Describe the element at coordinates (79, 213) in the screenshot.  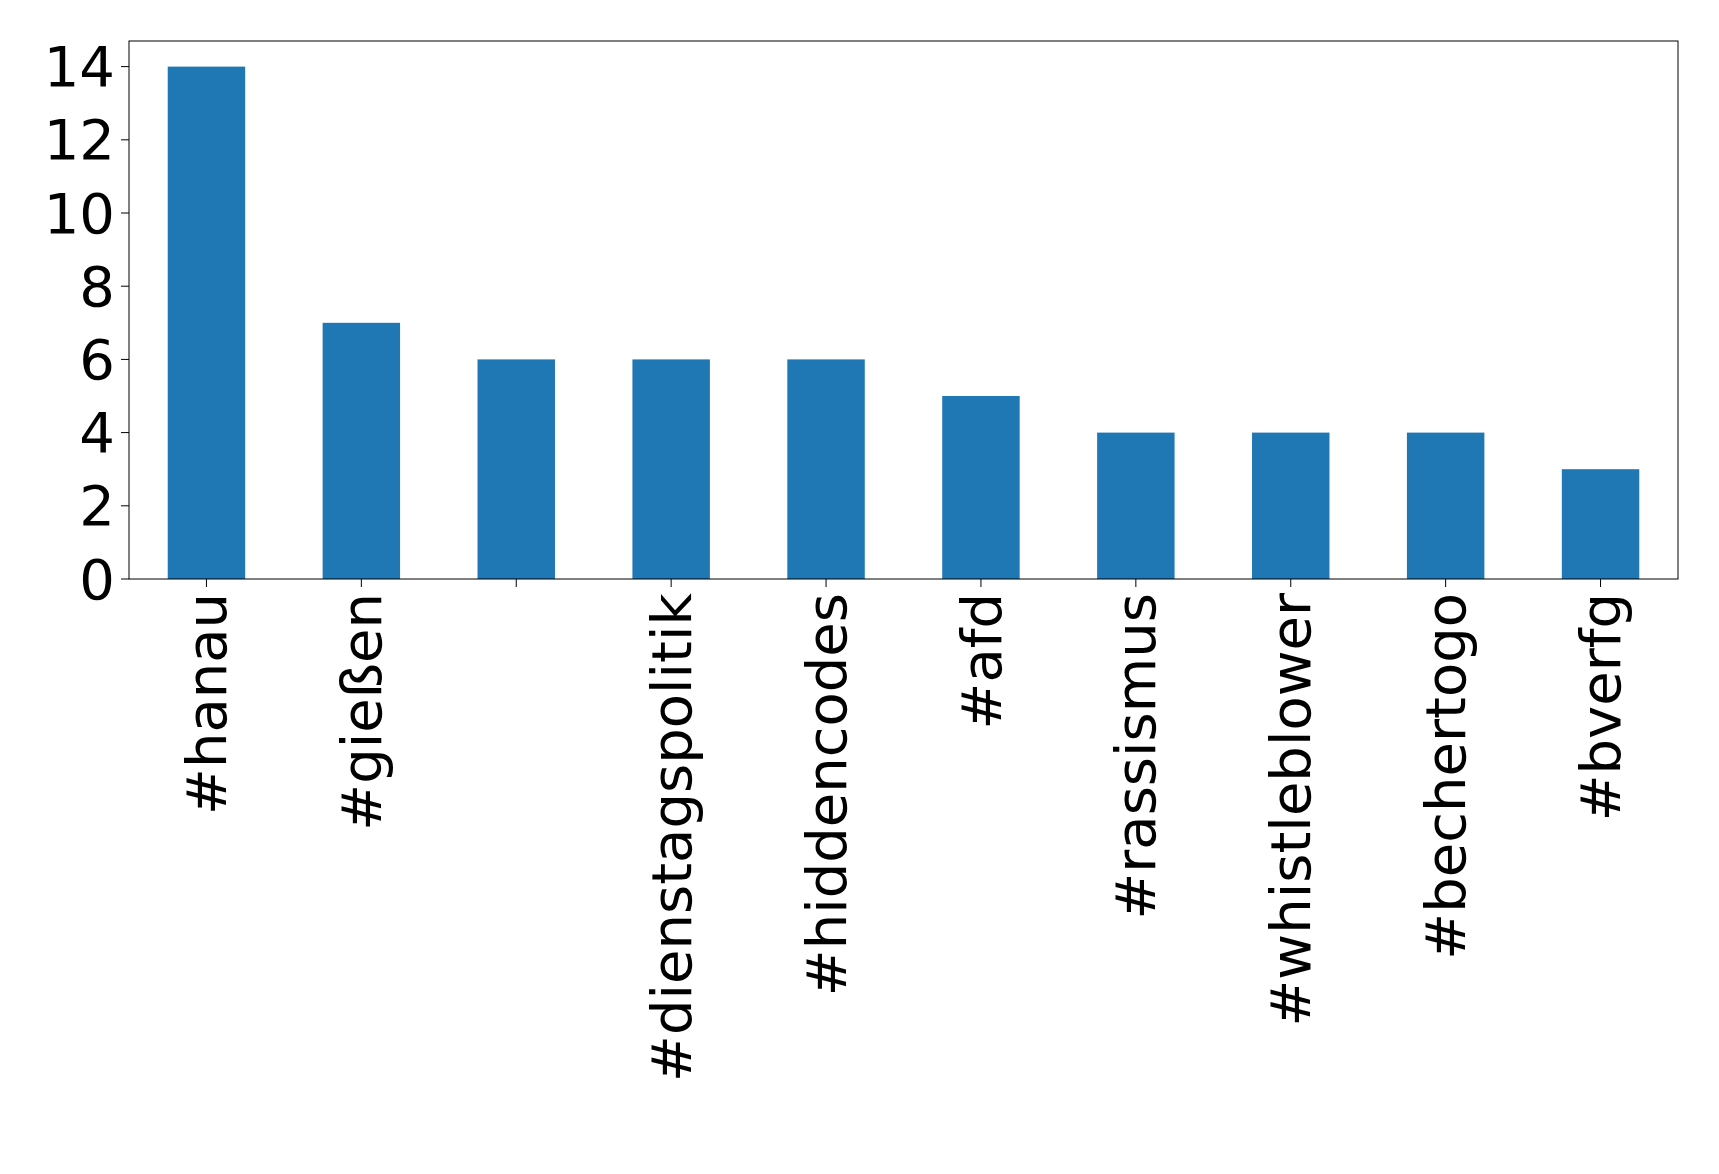
I see `y-tick-label: 10` at that location.